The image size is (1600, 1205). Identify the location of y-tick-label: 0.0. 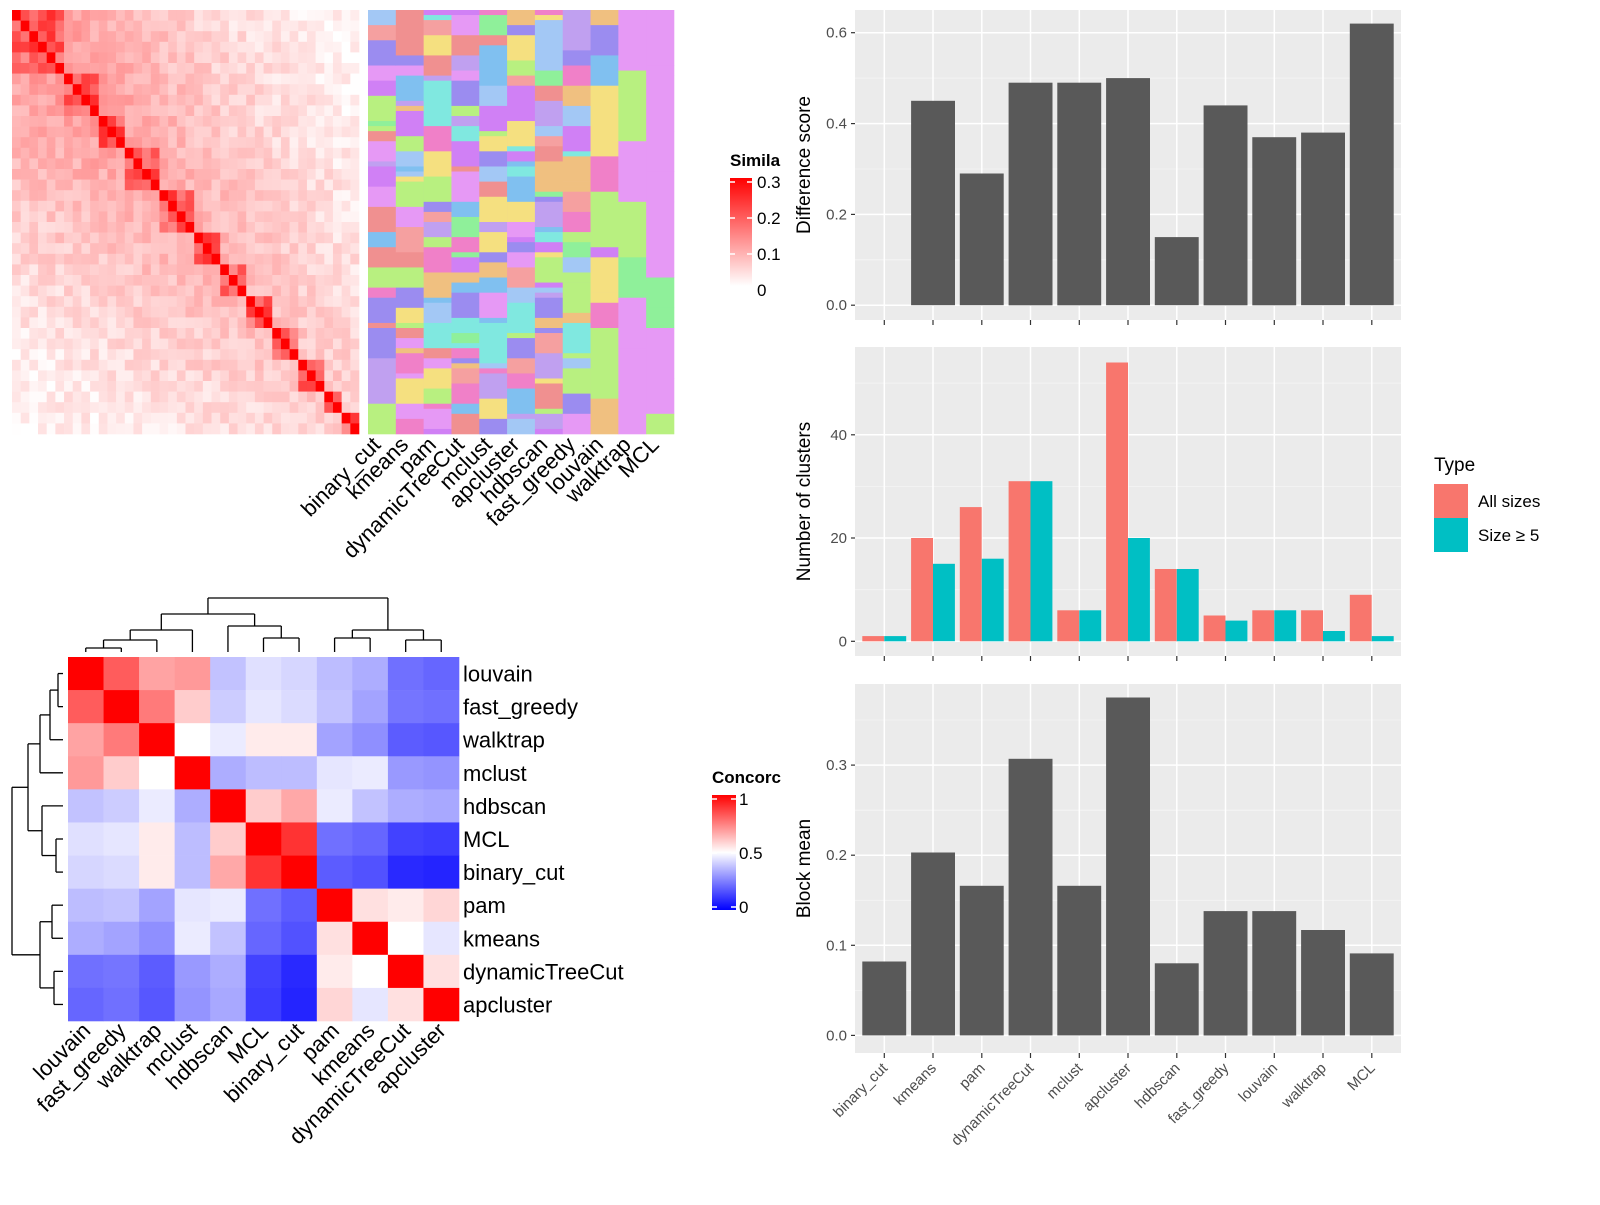
(836, 305).